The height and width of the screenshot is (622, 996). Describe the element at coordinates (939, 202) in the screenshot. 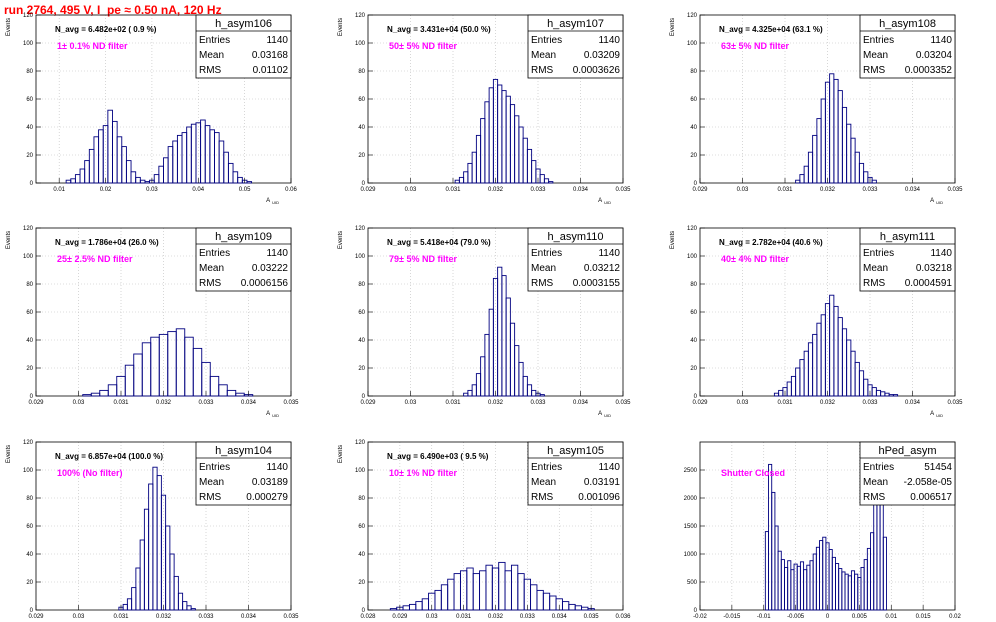

I see `x-axis-label-subscript: UID` at that location.